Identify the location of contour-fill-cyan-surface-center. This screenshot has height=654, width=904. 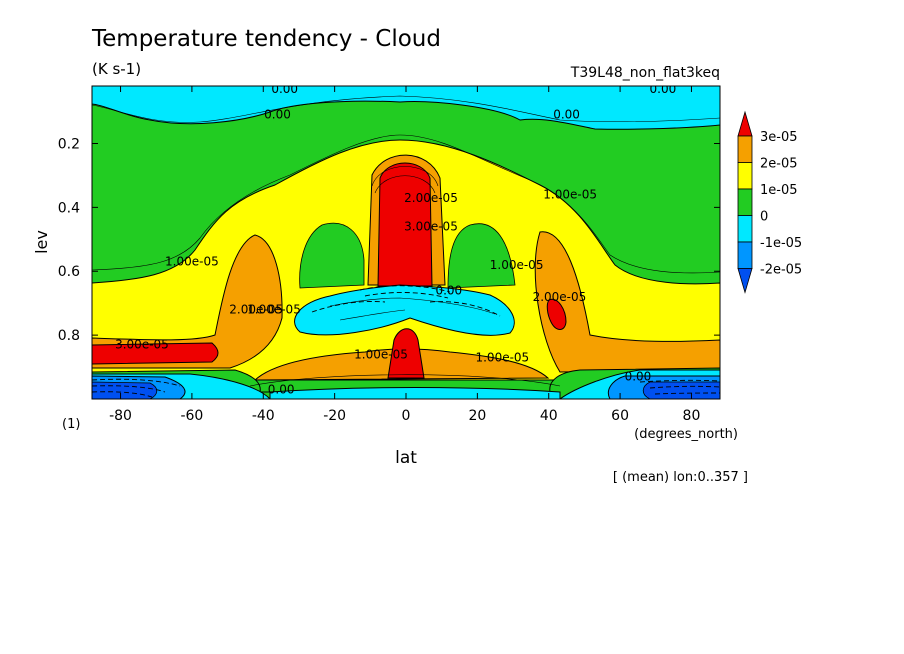
(415, 393).